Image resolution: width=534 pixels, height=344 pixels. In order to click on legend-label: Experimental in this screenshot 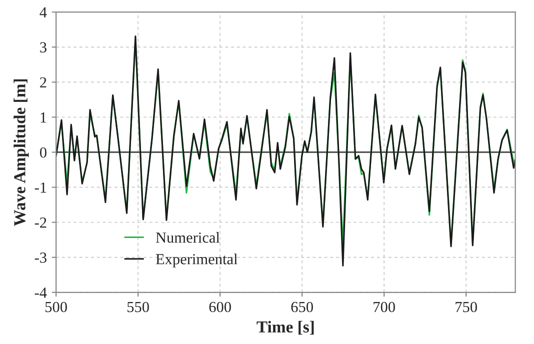, I will do `click(197, 261)`.